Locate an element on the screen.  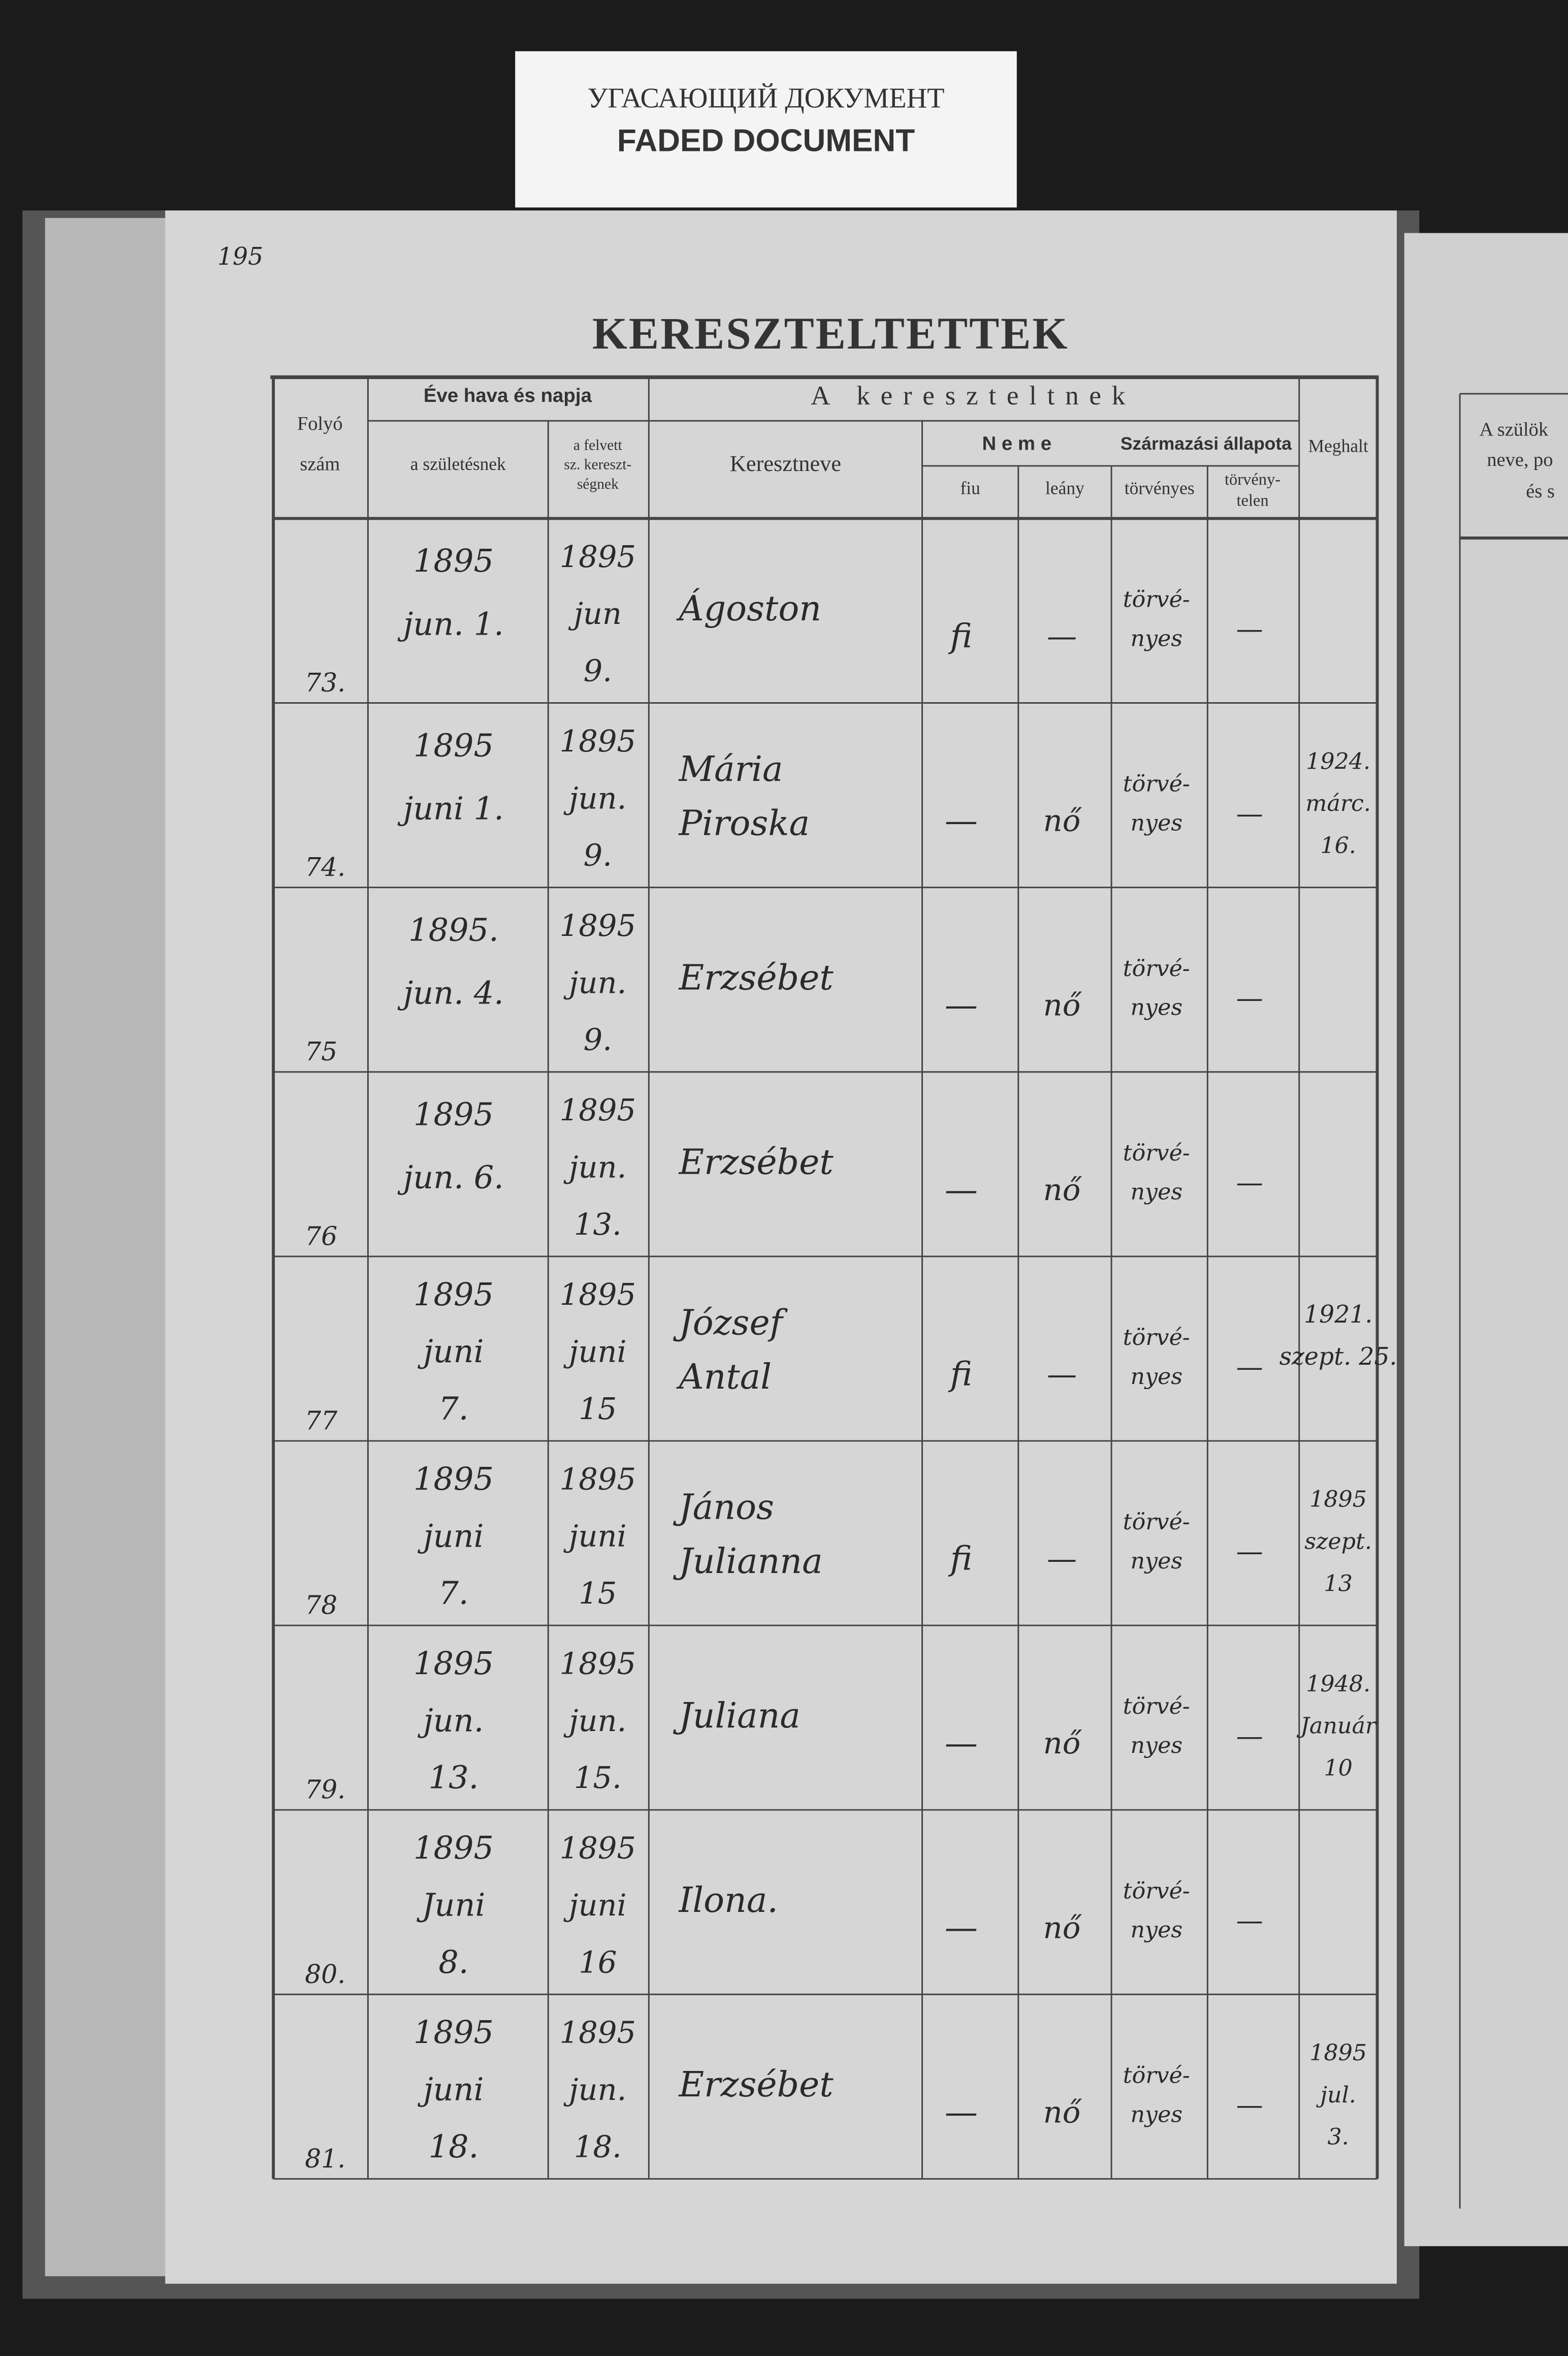
handwriting: 13 is located at coordinates (1338, 1583).